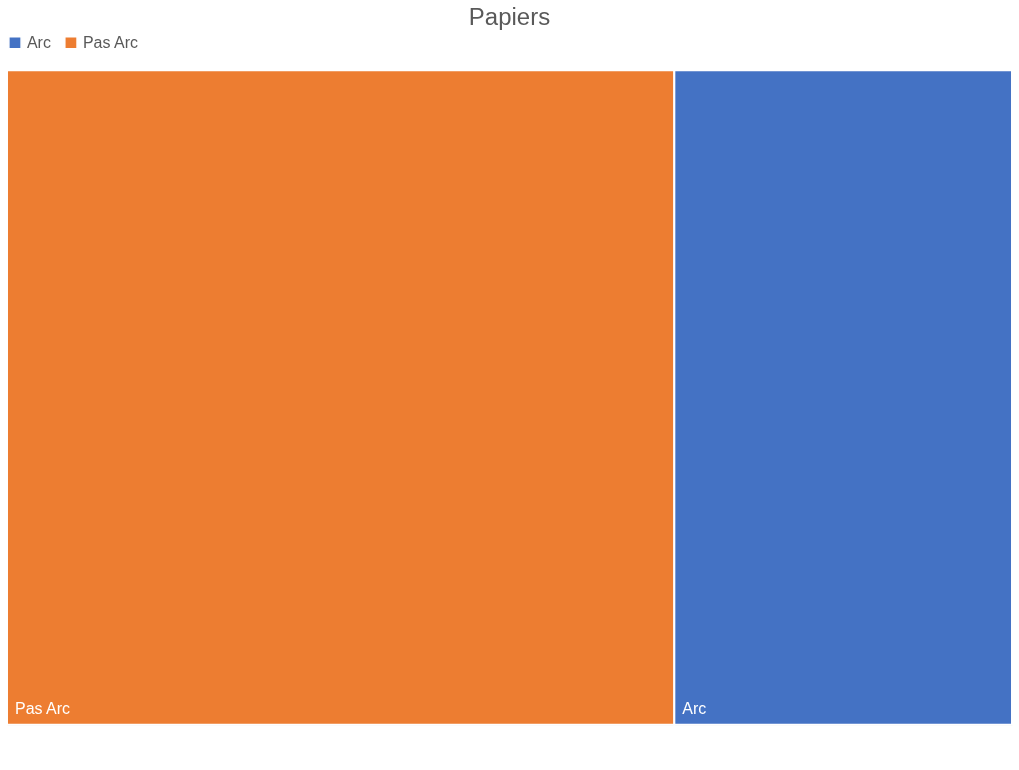 The width and height of the screenshot is (1019, 770). I want to click on text: Pas Arc, so click(42, 708).